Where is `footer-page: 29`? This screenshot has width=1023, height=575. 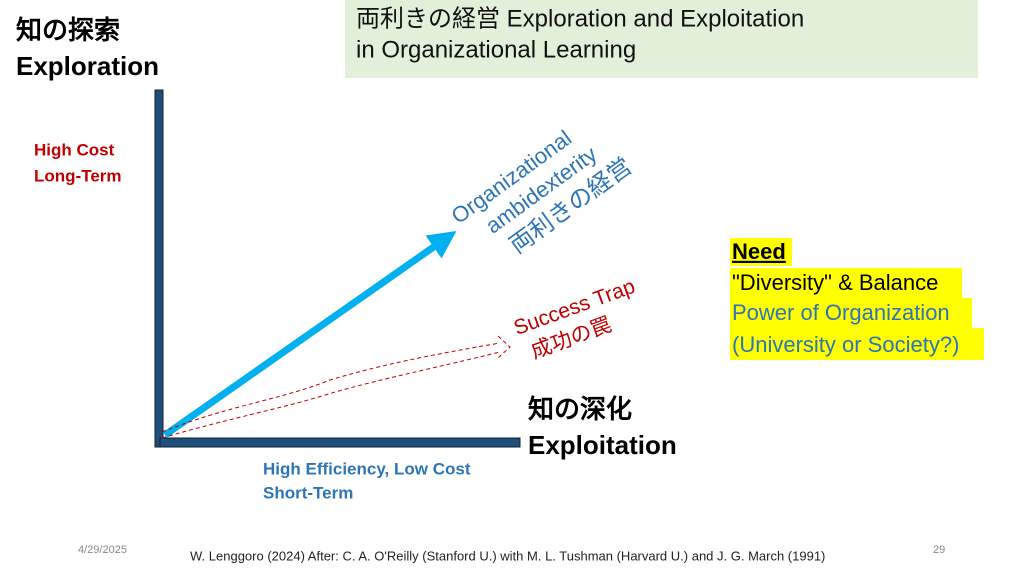 footer-page: 29 is located at coordinates (939, 550).